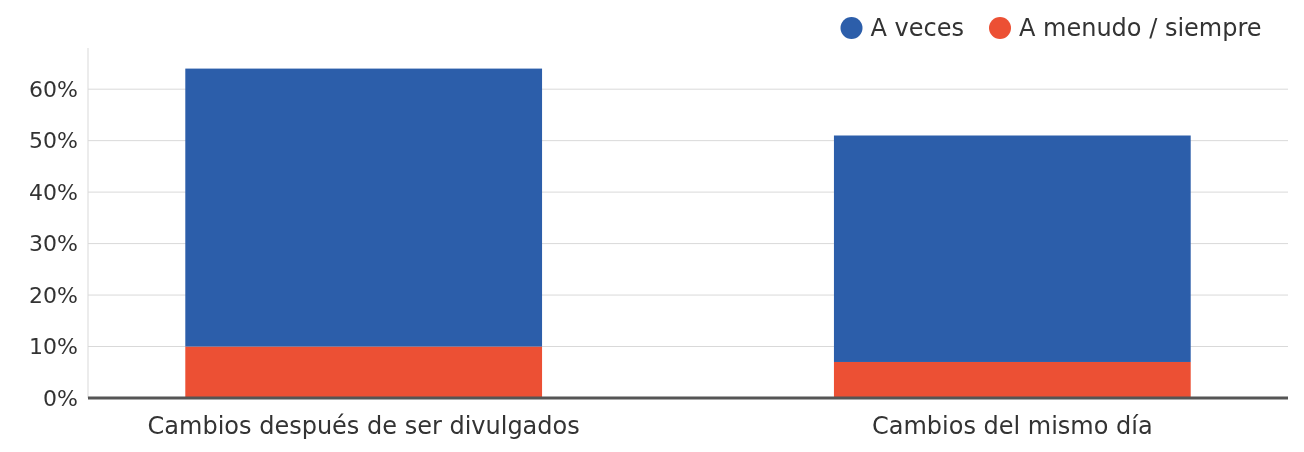 The image size is (1304, 452). I want to click on y-tick-label: 10%, so click(53, 347).